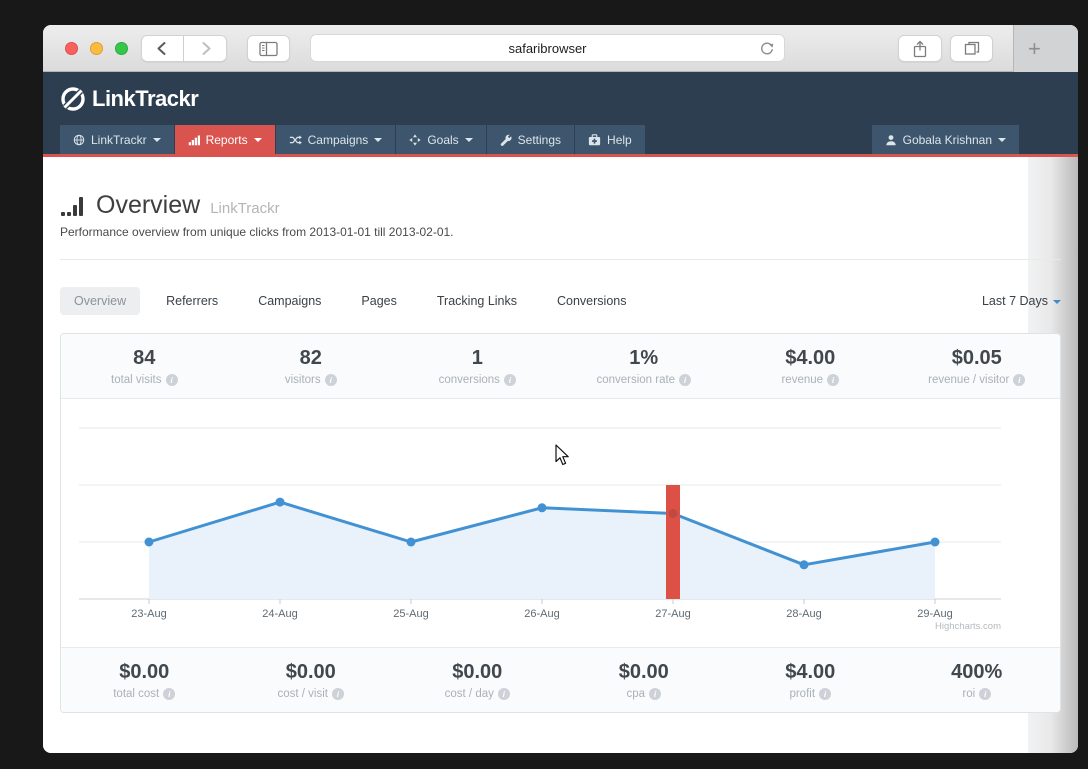  I want to click on stat-label: cpa, so click(636, 694).